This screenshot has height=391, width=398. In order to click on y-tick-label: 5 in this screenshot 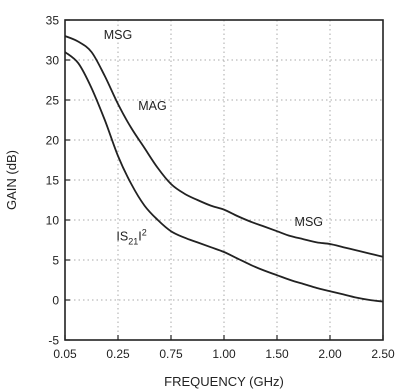, I will do `click(55, 261)`.